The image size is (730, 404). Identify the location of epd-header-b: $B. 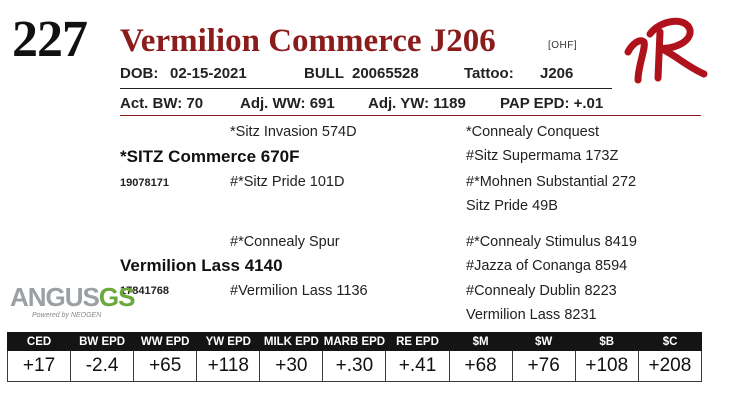
(606, 341).